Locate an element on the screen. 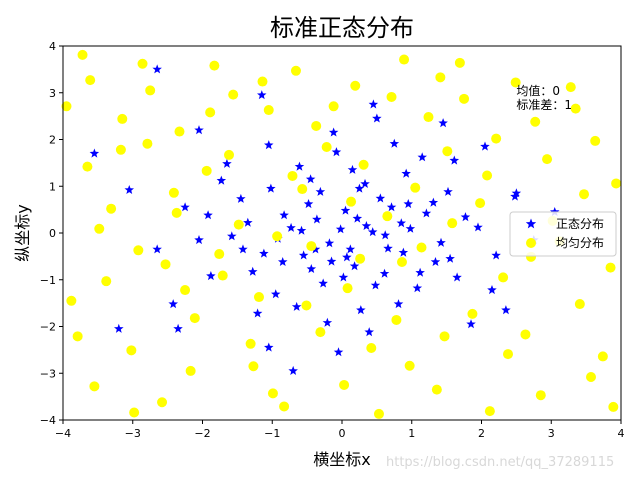  x-tick-label: −4 is located at coordinates (63, 433).